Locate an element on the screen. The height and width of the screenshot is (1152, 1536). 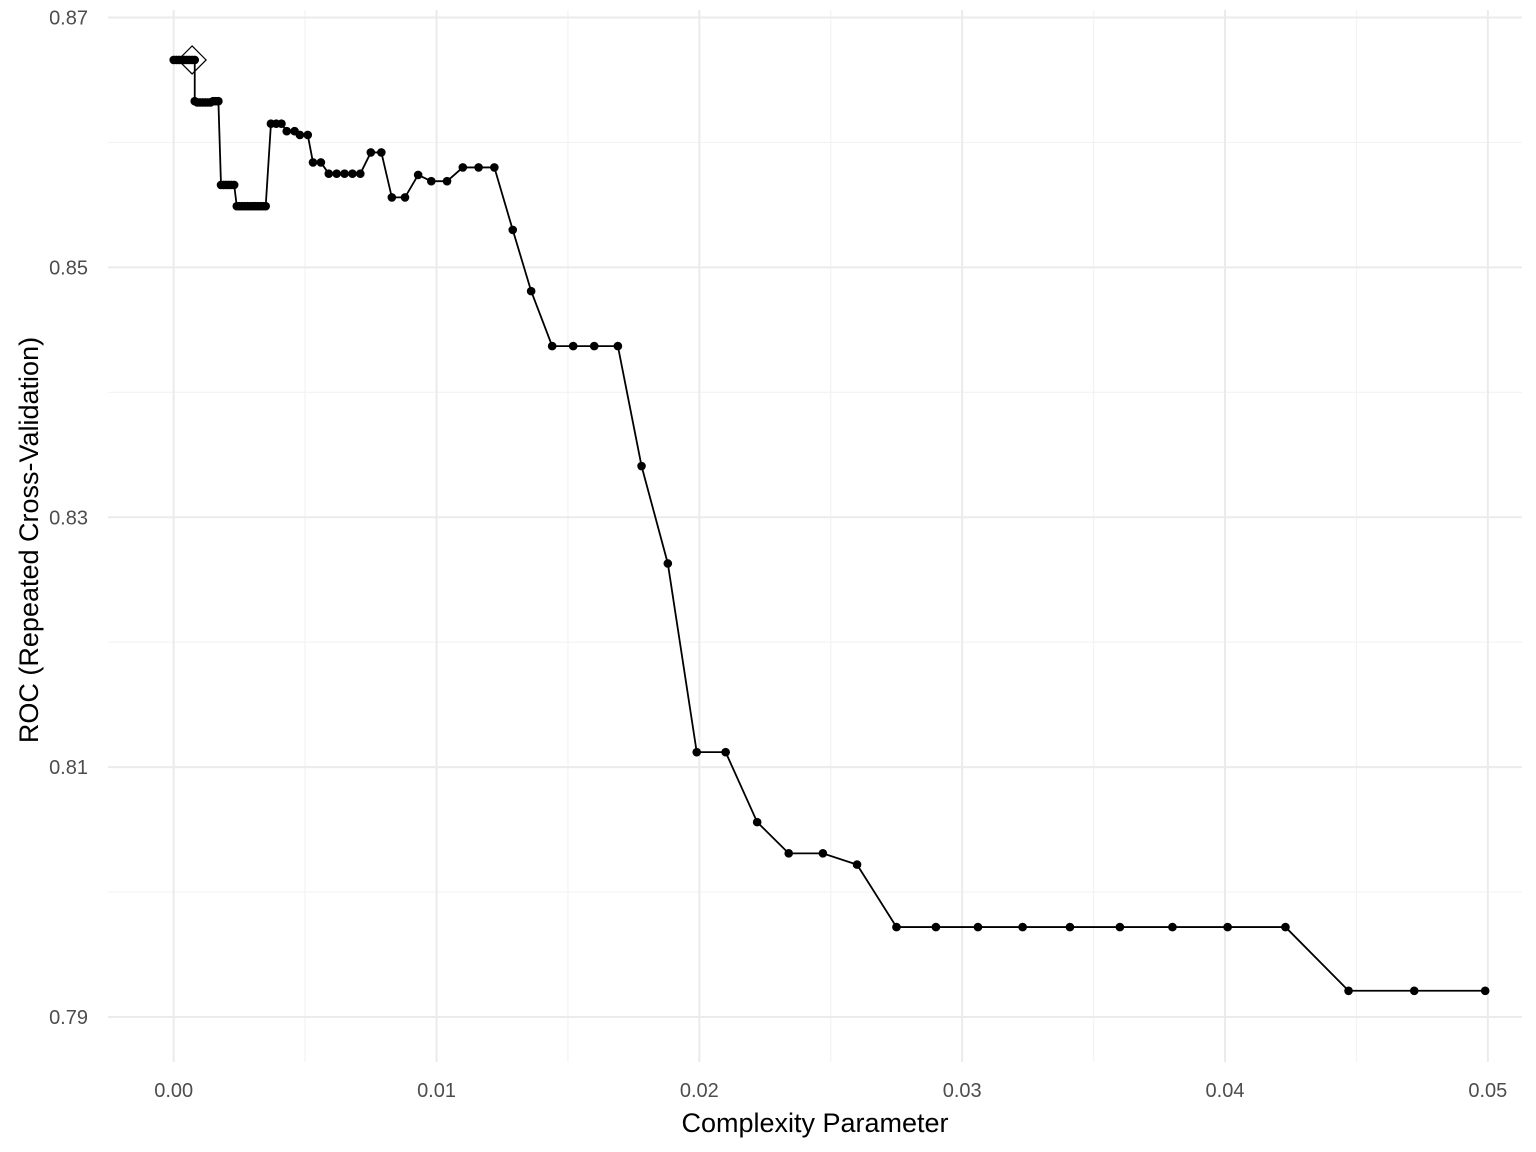
y-tick-label: 0.81 is located at coordinates (68, 768).